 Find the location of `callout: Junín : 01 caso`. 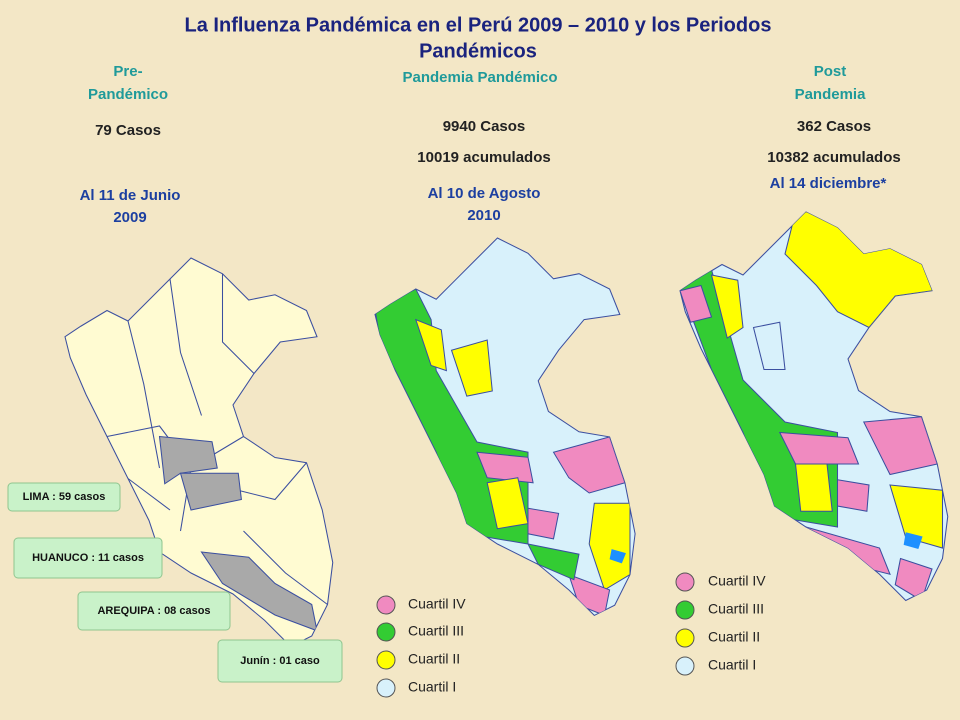

callout: Junín : 01 caso is located at coordinates (280, 661).